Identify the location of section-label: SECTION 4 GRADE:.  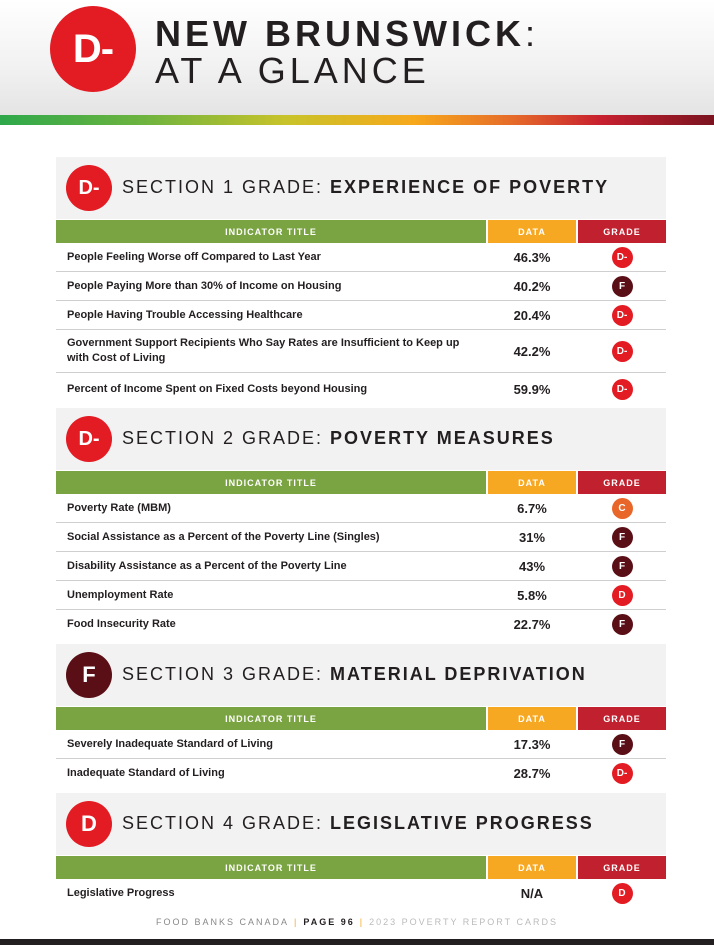
(226, 823).